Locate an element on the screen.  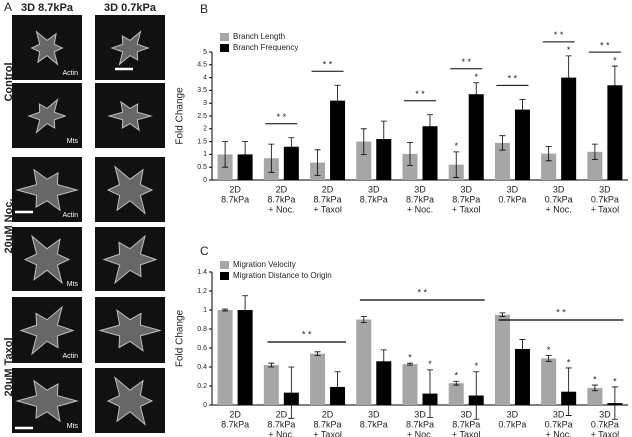
y-tick-label: 5 is located at coordinates (205, 52).